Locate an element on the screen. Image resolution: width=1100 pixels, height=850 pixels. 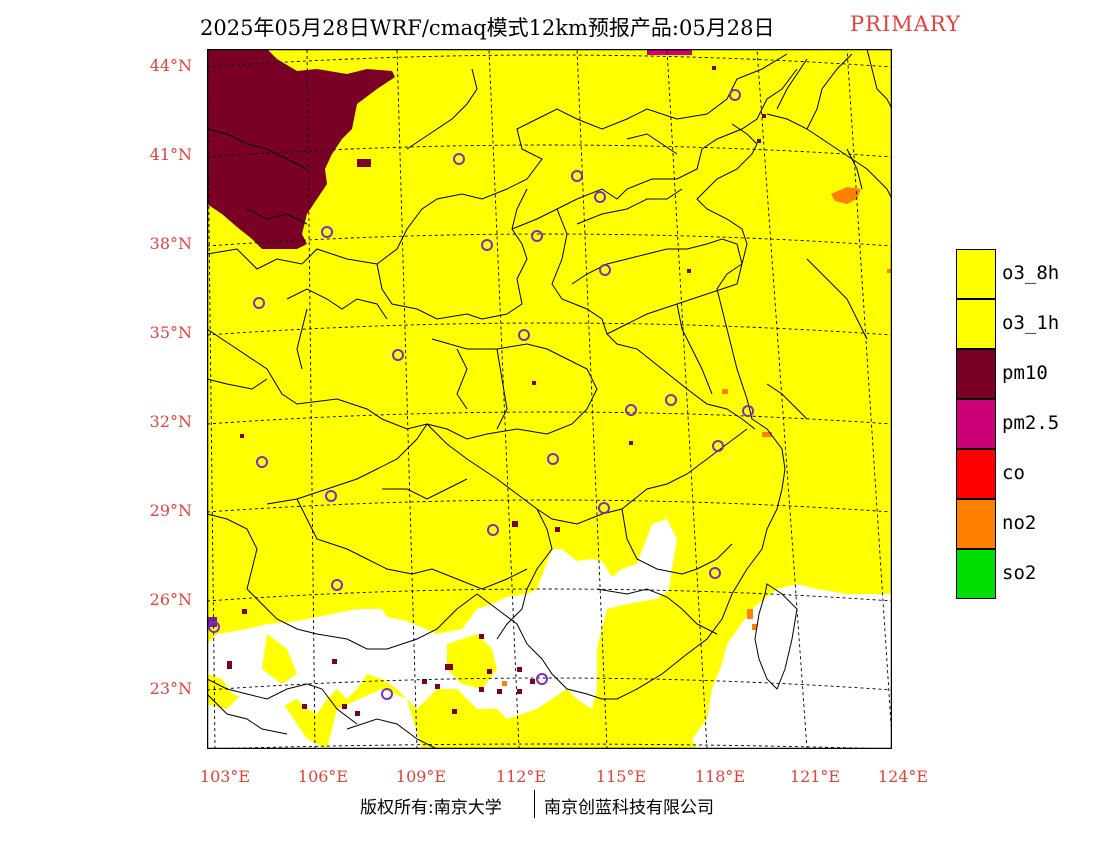
o3-patch-guangxi is located at coordinates (472, 661).